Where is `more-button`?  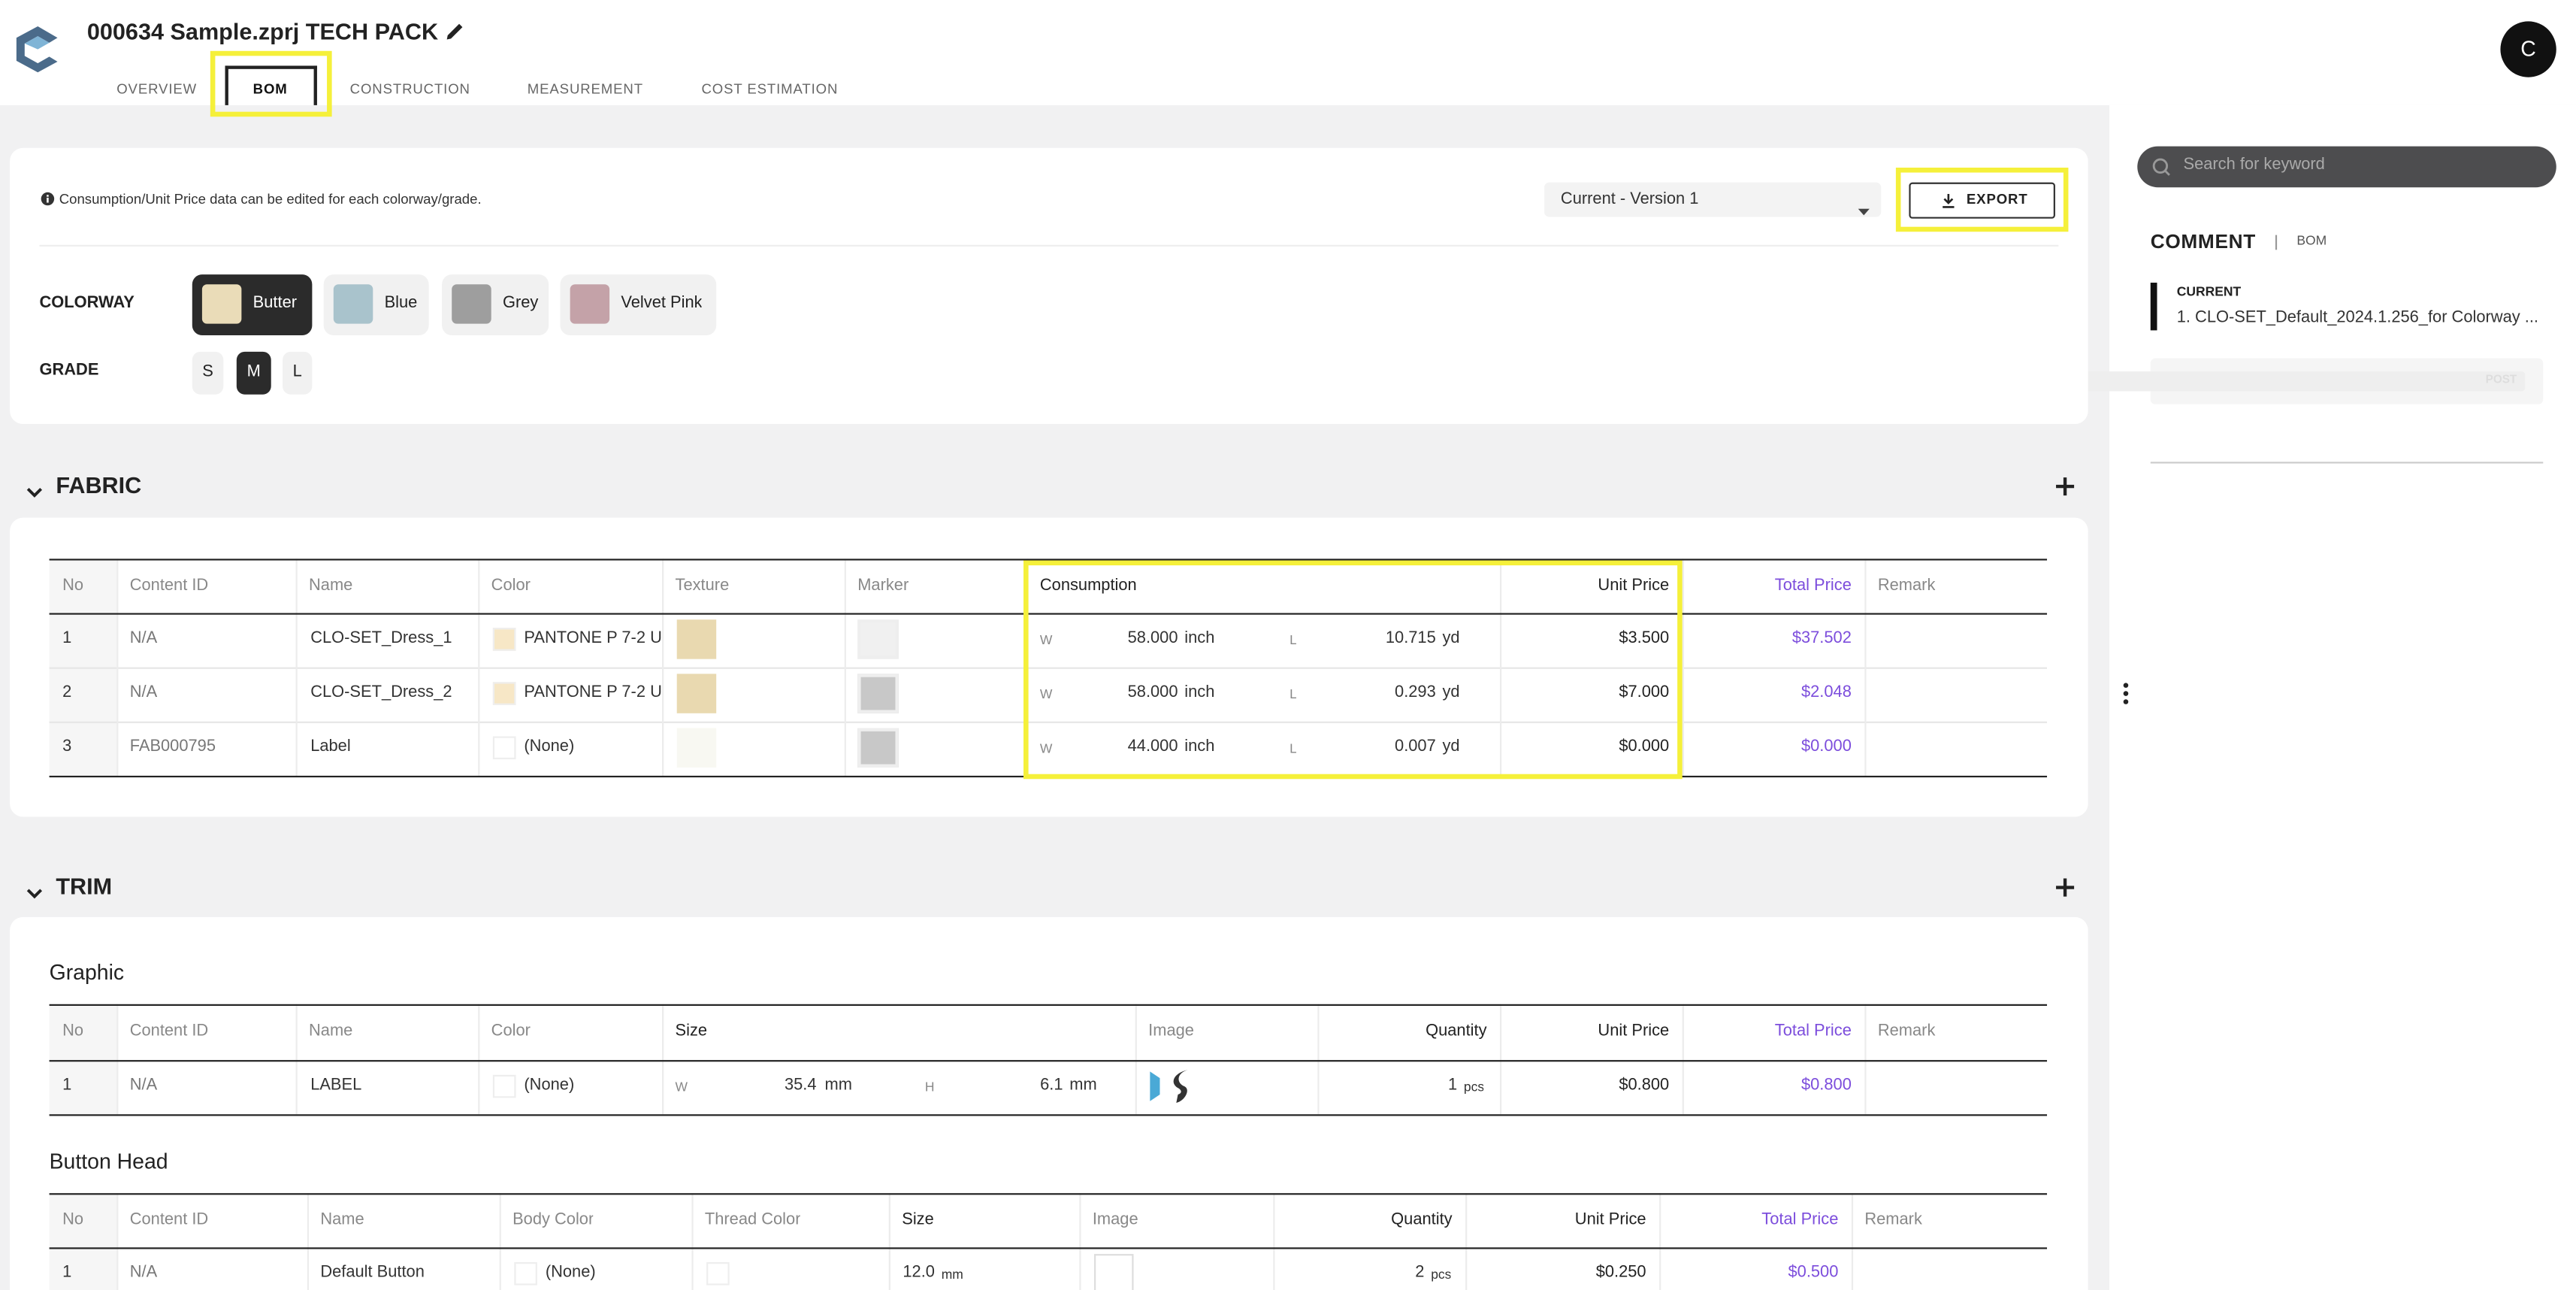 more-button is located at coordinates (2125, 693).